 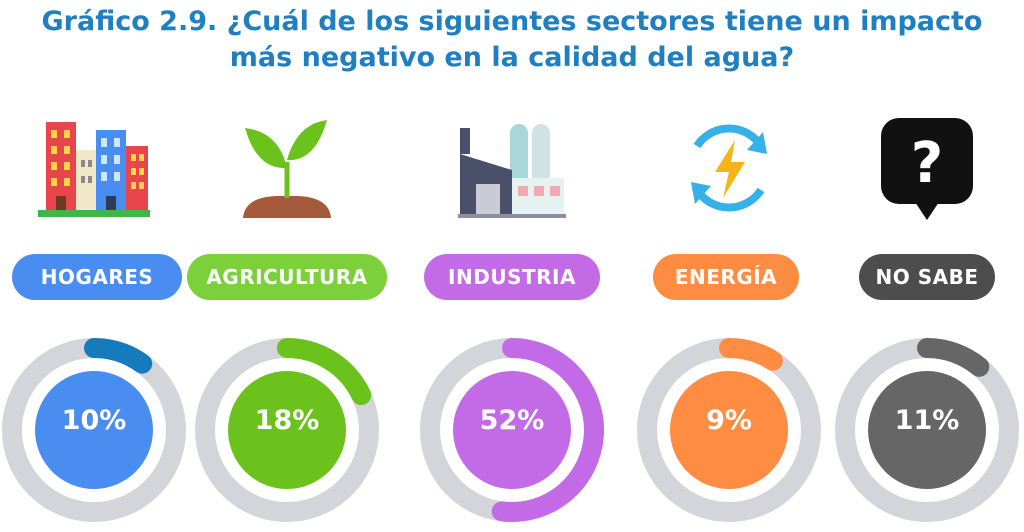 I want to click on label-energia: ENERGÍA, so click(x=726, y=277).